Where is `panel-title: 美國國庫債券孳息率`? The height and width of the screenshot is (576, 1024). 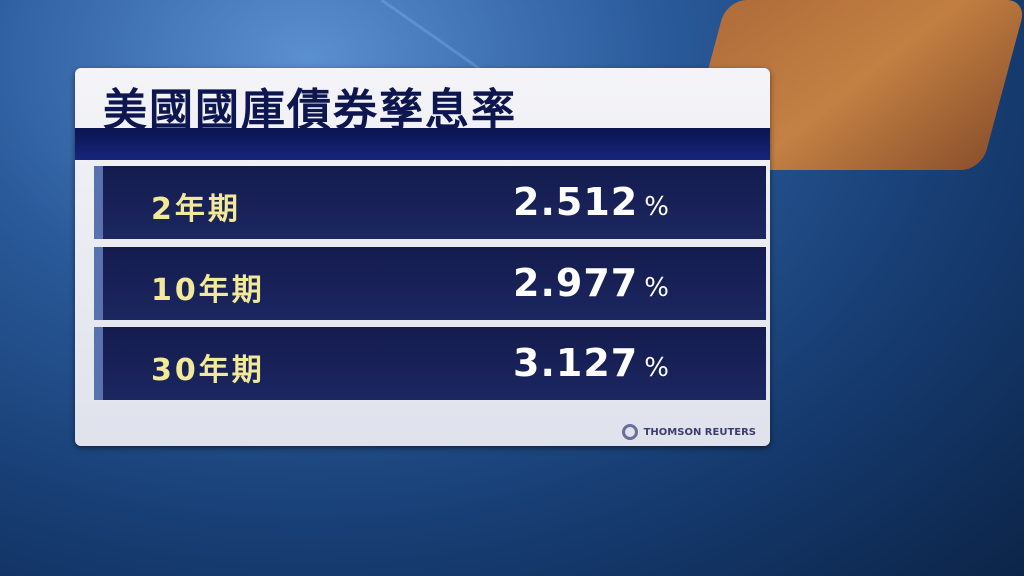 panel-title: 美國國庫債券孳息率 is located at coordinates (310, 110).